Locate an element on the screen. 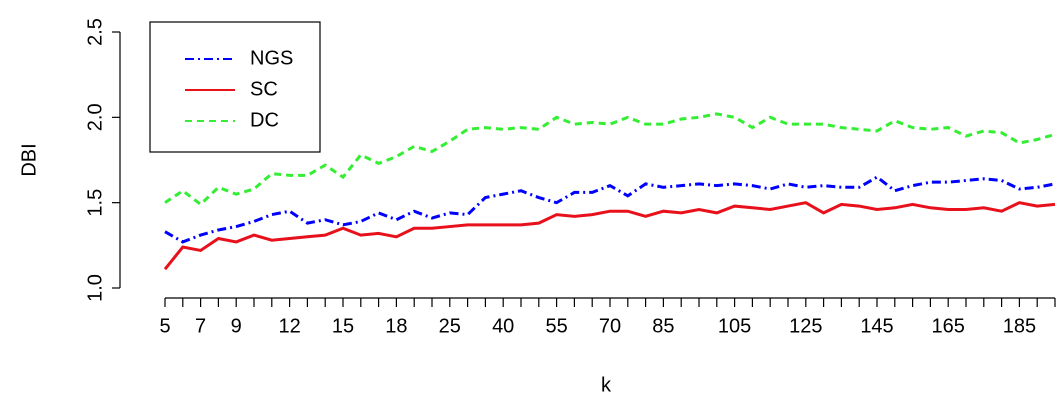 The width and height of the screenshot is (1062, 415). x-tick-label: 9 is located at coordinates (236, 326).